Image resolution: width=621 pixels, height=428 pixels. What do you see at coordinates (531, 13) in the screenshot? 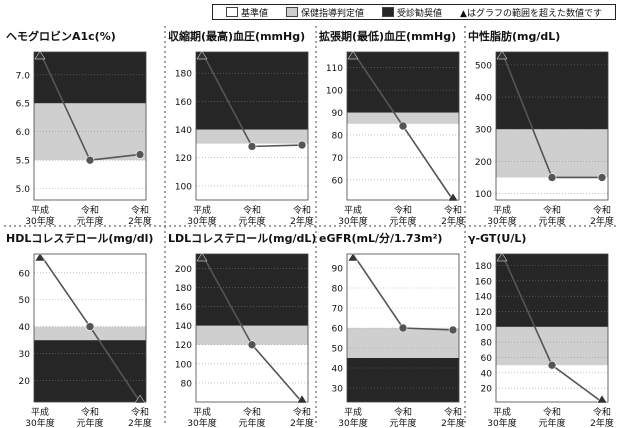
I see `legend-note: ▲はグラフの範囲を超えた数値です` at bounding box center [531, 13].